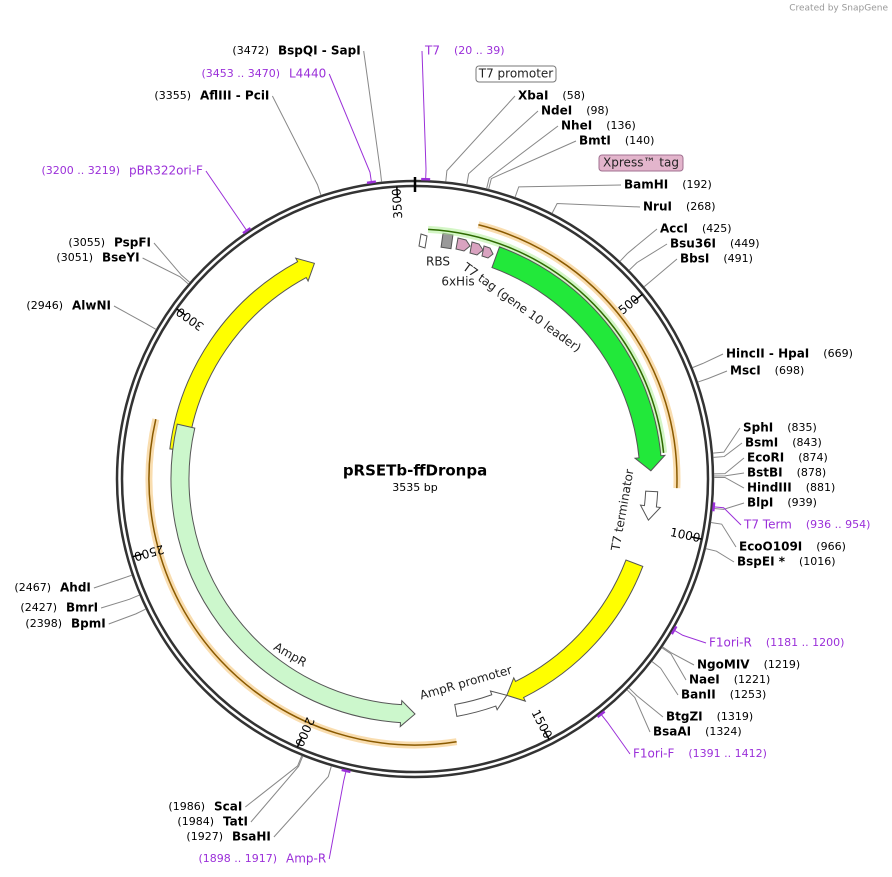 The image size is (892, 877). What do you see at coordinates (228, 807) in the screenshot?
I see `label-name: ScaI` at bounding box center [228, 807].